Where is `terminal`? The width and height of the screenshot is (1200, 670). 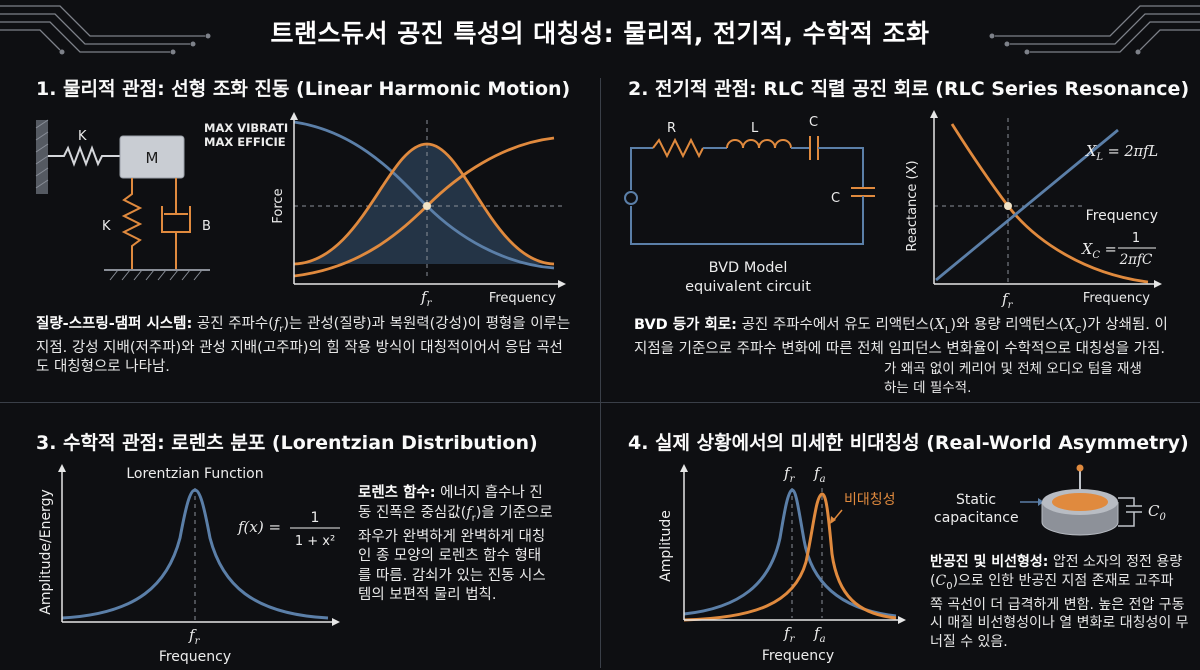
terminal is located at coordinates (631, 198).